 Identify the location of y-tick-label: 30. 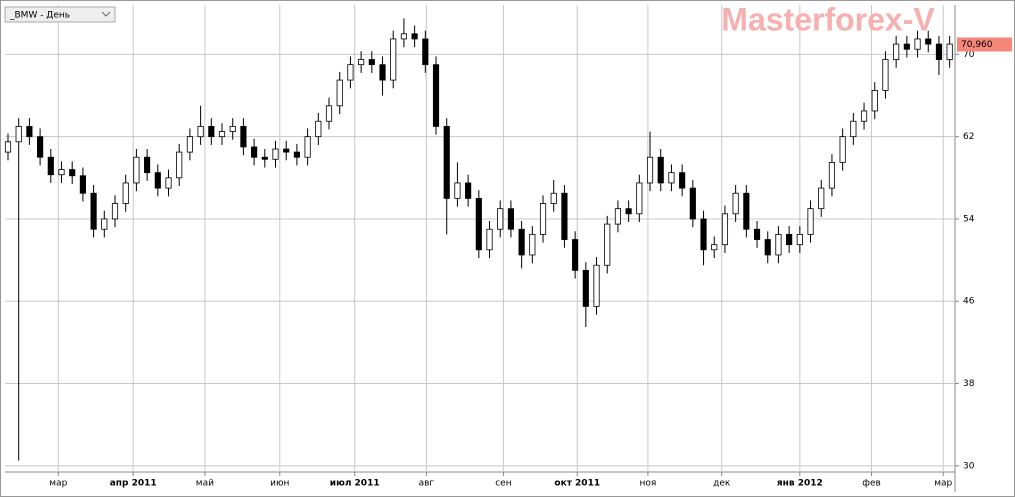
(969, 466).